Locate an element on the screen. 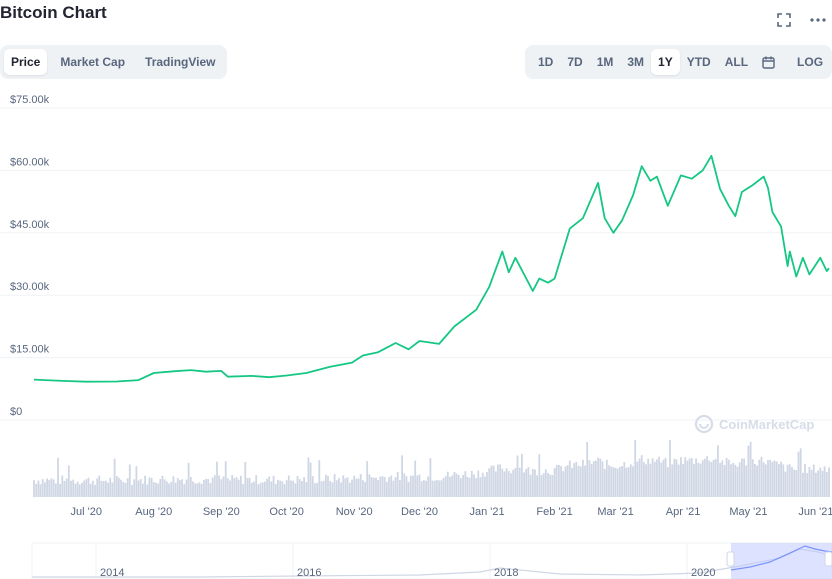 The width and height of the screenshot is (832, 579). calendar-icon is located at coordinates (768, 62).